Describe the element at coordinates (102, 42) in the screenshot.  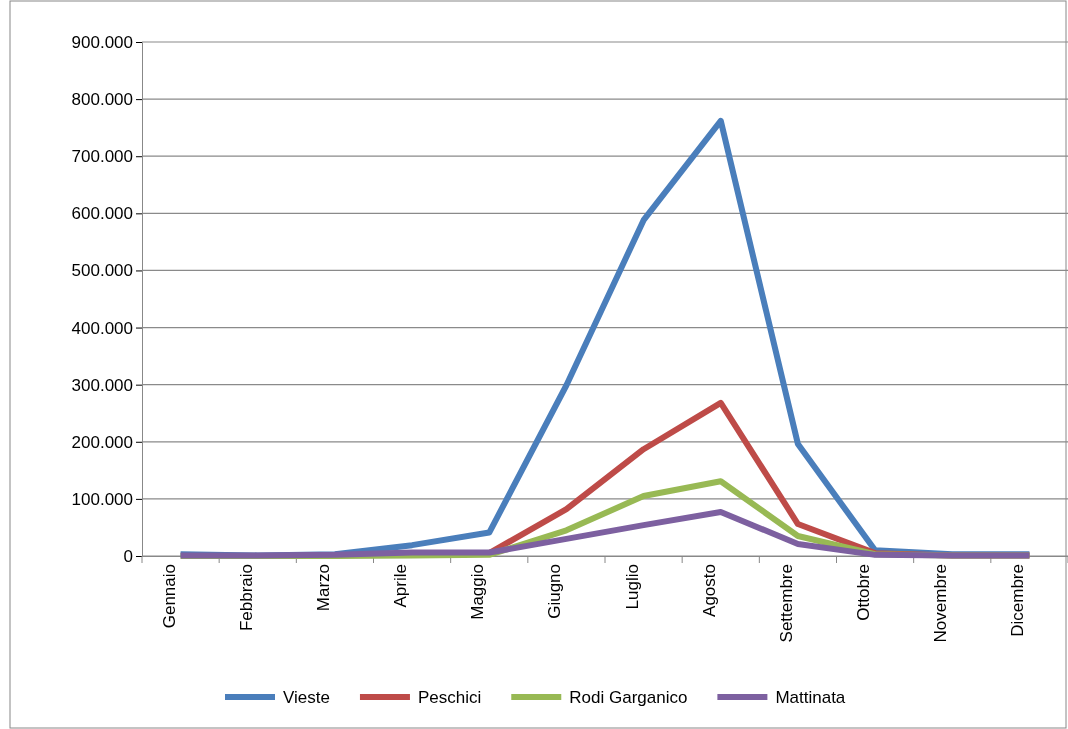
I see `y-tick-label: 900.000` at that location.